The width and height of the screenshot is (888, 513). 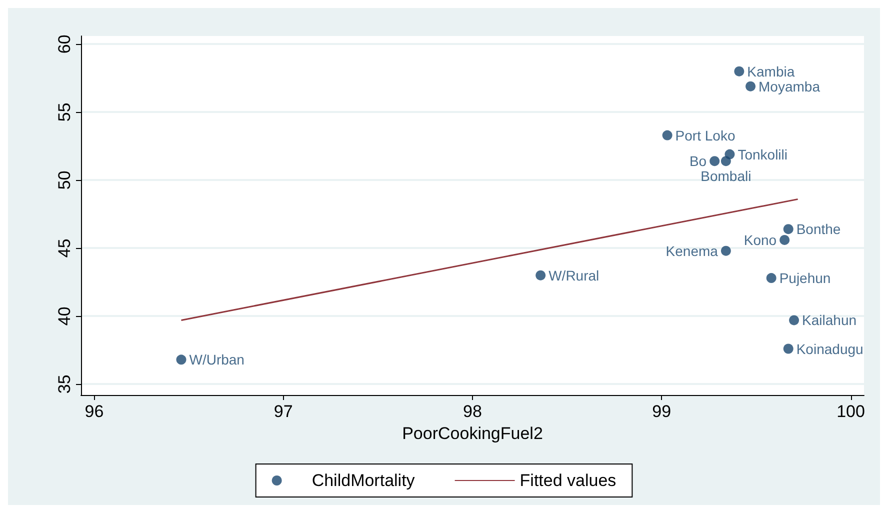 What do you see at coordinates (789, 86) in the screenshot?
I see `data-label: Moyamba` at bounding box center [789, 86].